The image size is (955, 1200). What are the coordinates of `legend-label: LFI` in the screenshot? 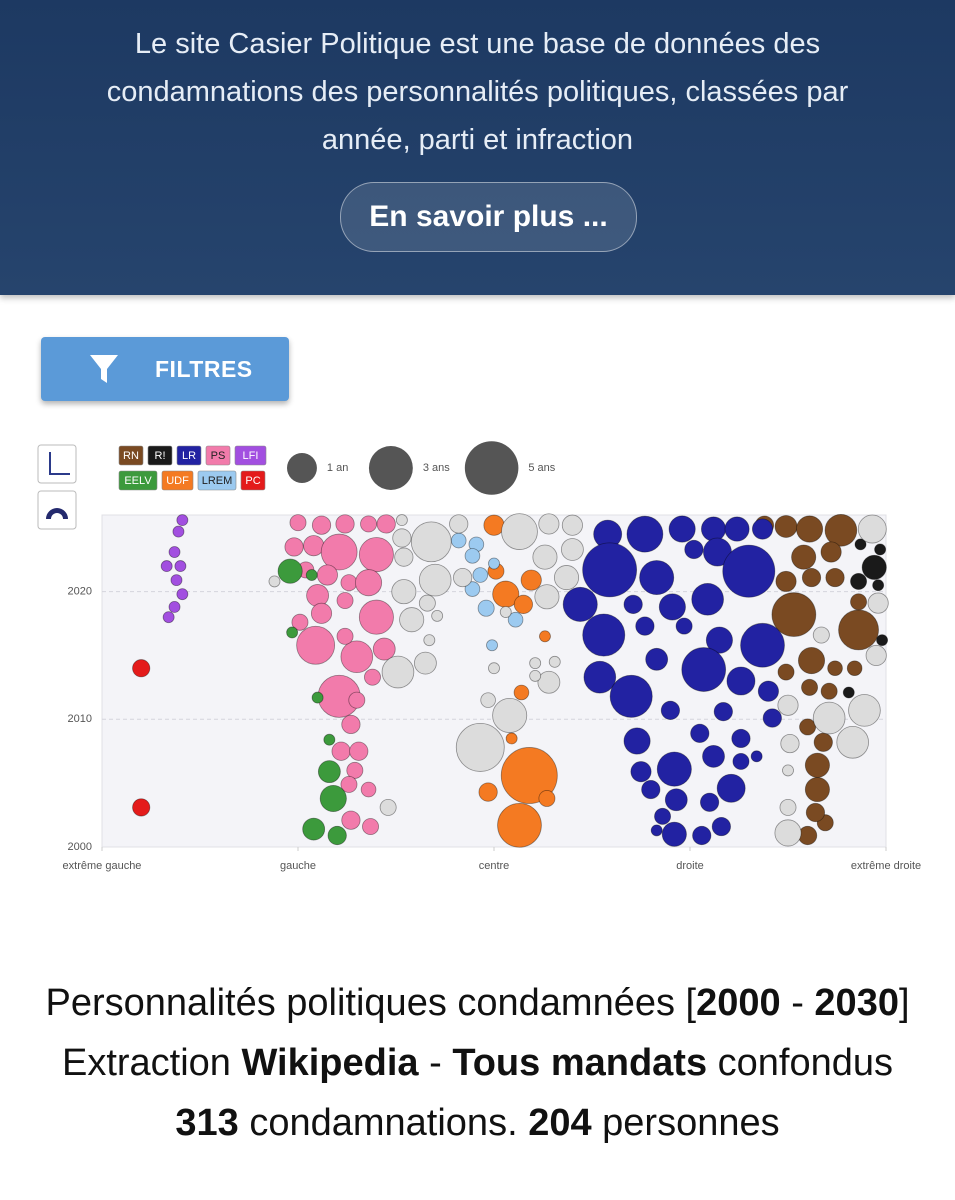 It's located at (251, 456).